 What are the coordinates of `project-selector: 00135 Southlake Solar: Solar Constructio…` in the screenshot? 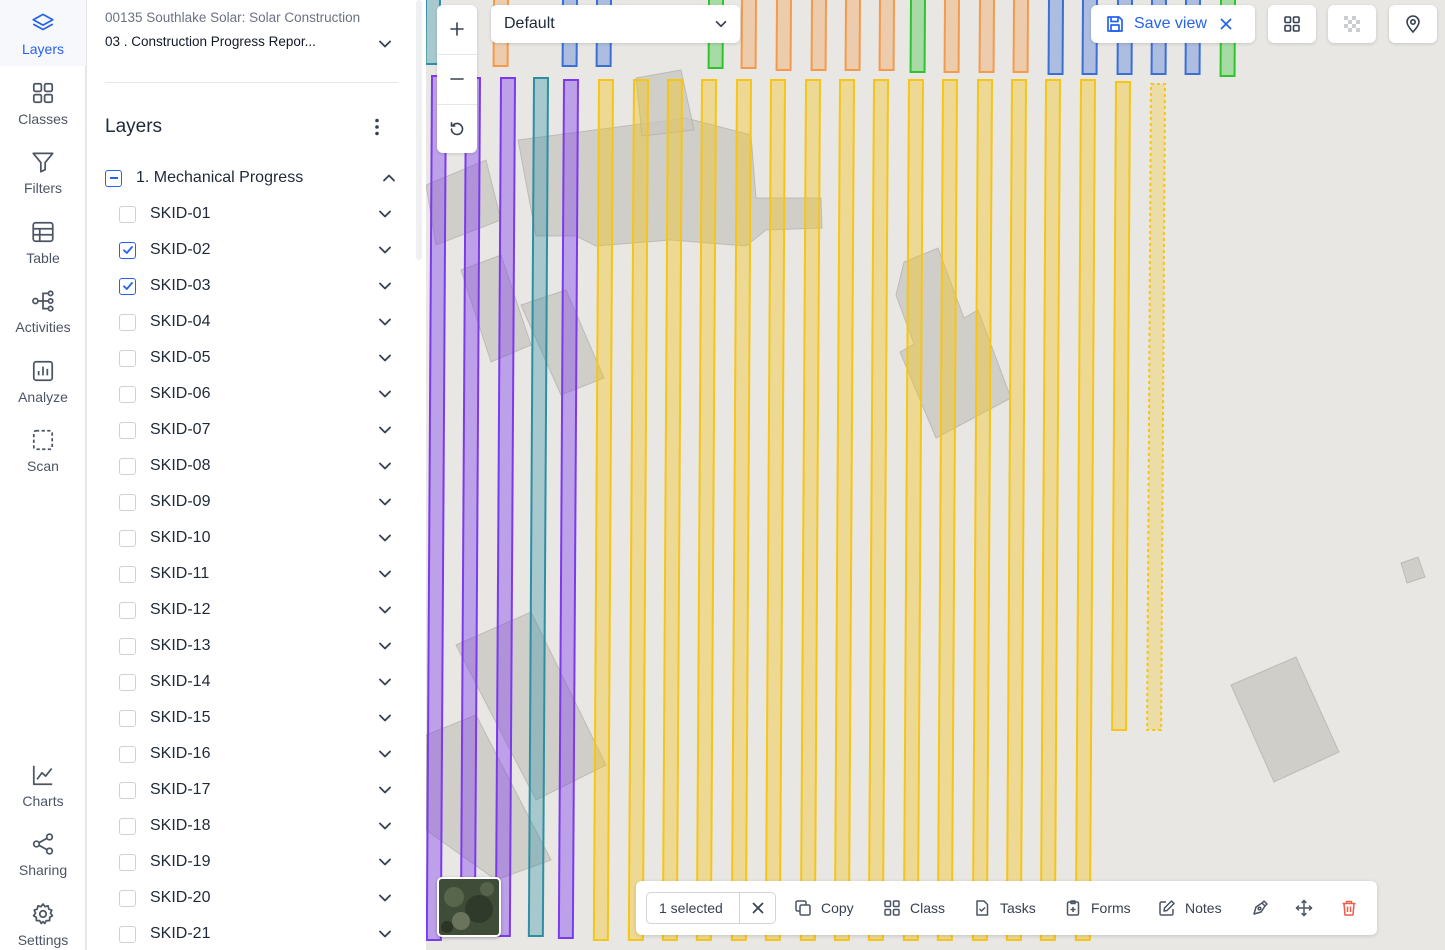 It's located at (255, 29).